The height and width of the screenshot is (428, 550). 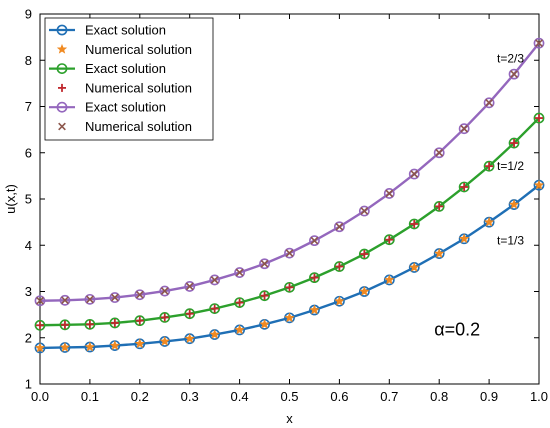 I want to click on x-tick-label: 0.2, so click(x=140, y=396).